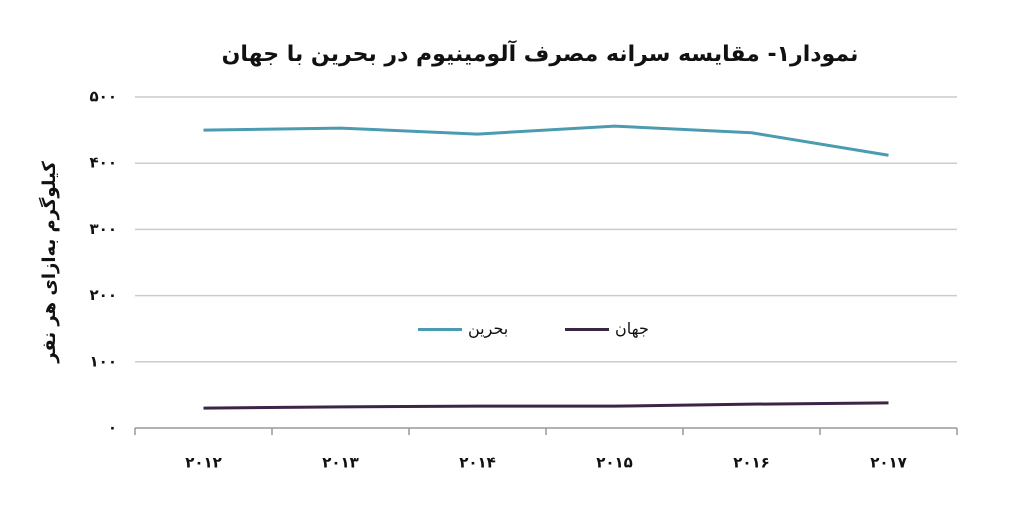  Describe the element at coordinates (888, 463) in the screenshot. I see `x-tick-label: ۲۰۱۷` at that location.